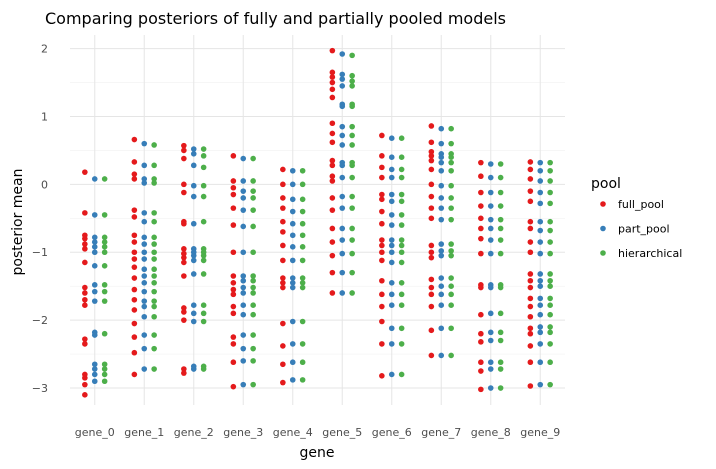  Describe the element at coordinates (194, 432) in the screenshot. I see `x-tick-label: gene_2` at that location.